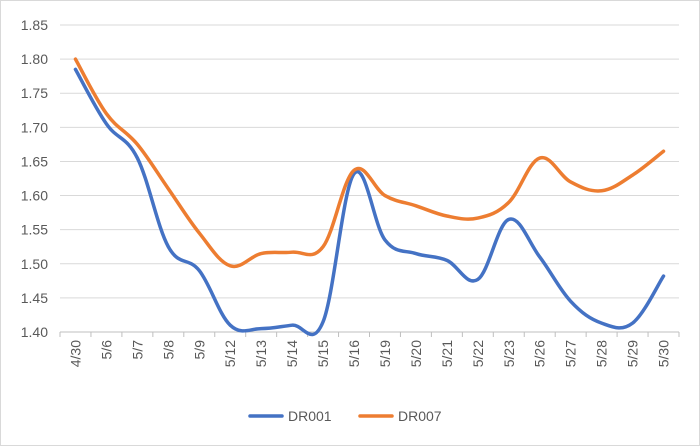 The width and height of the screenshot is (700, 447). I want to click on x-tick-label: 5/16, so click(354, 353).